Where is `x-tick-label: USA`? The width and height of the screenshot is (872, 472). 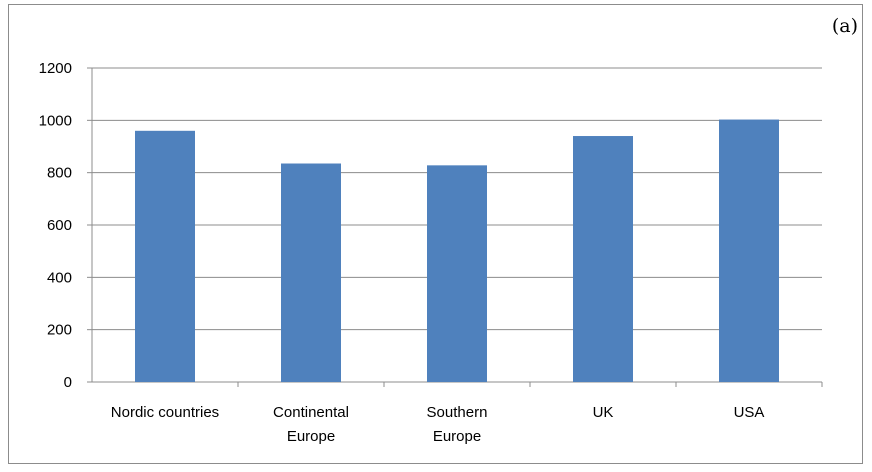 x-tick-label: USA is located at coordinates (749, 412).